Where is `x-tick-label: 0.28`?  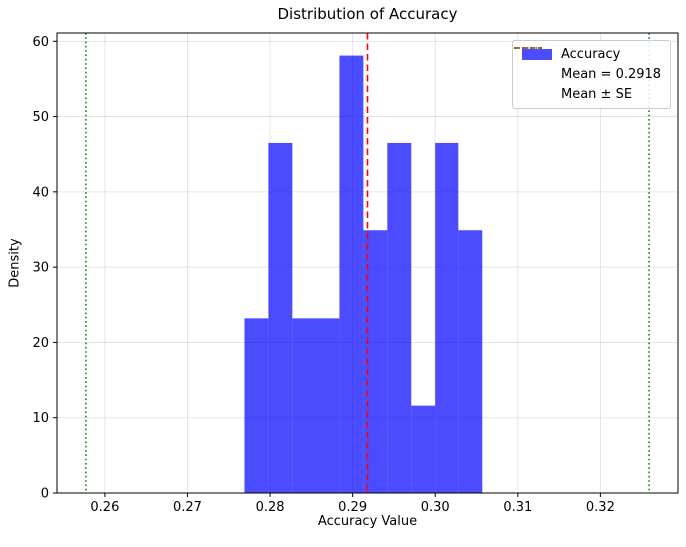
x-tick-label: 0.28 is located at coordinates (270, 507).